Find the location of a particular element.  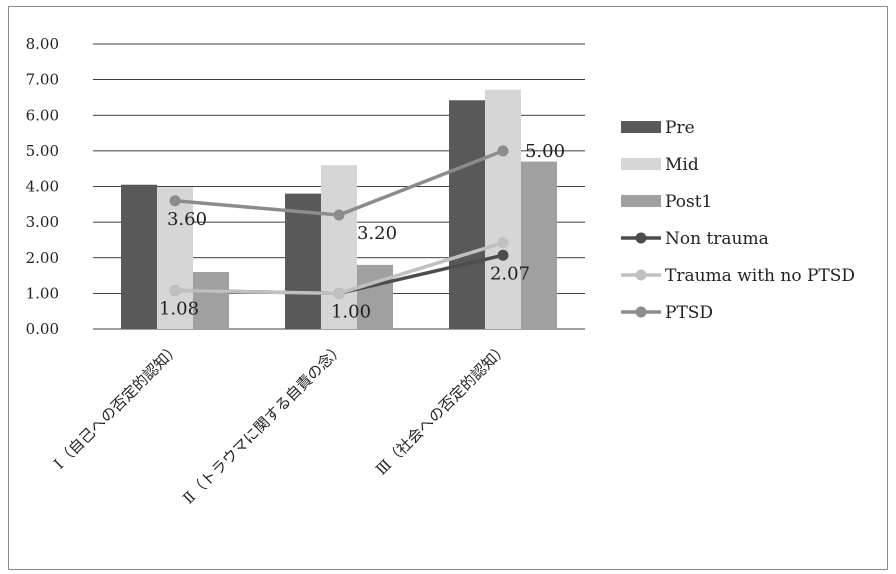

data-label: 5.00 is located at coordinates (545, 151).